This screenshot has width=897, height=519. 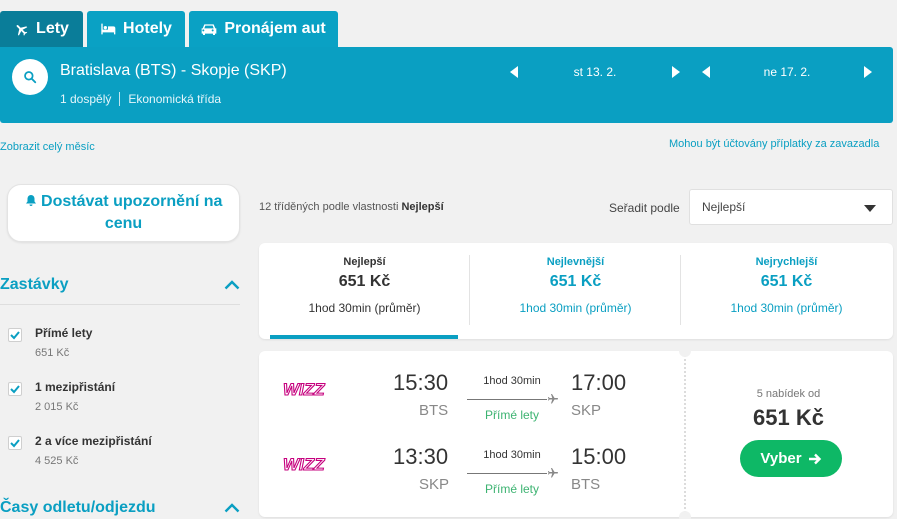 I want to click on price-alert-button: Dostávat upozornění na cenu, so click(x=123, y=213).